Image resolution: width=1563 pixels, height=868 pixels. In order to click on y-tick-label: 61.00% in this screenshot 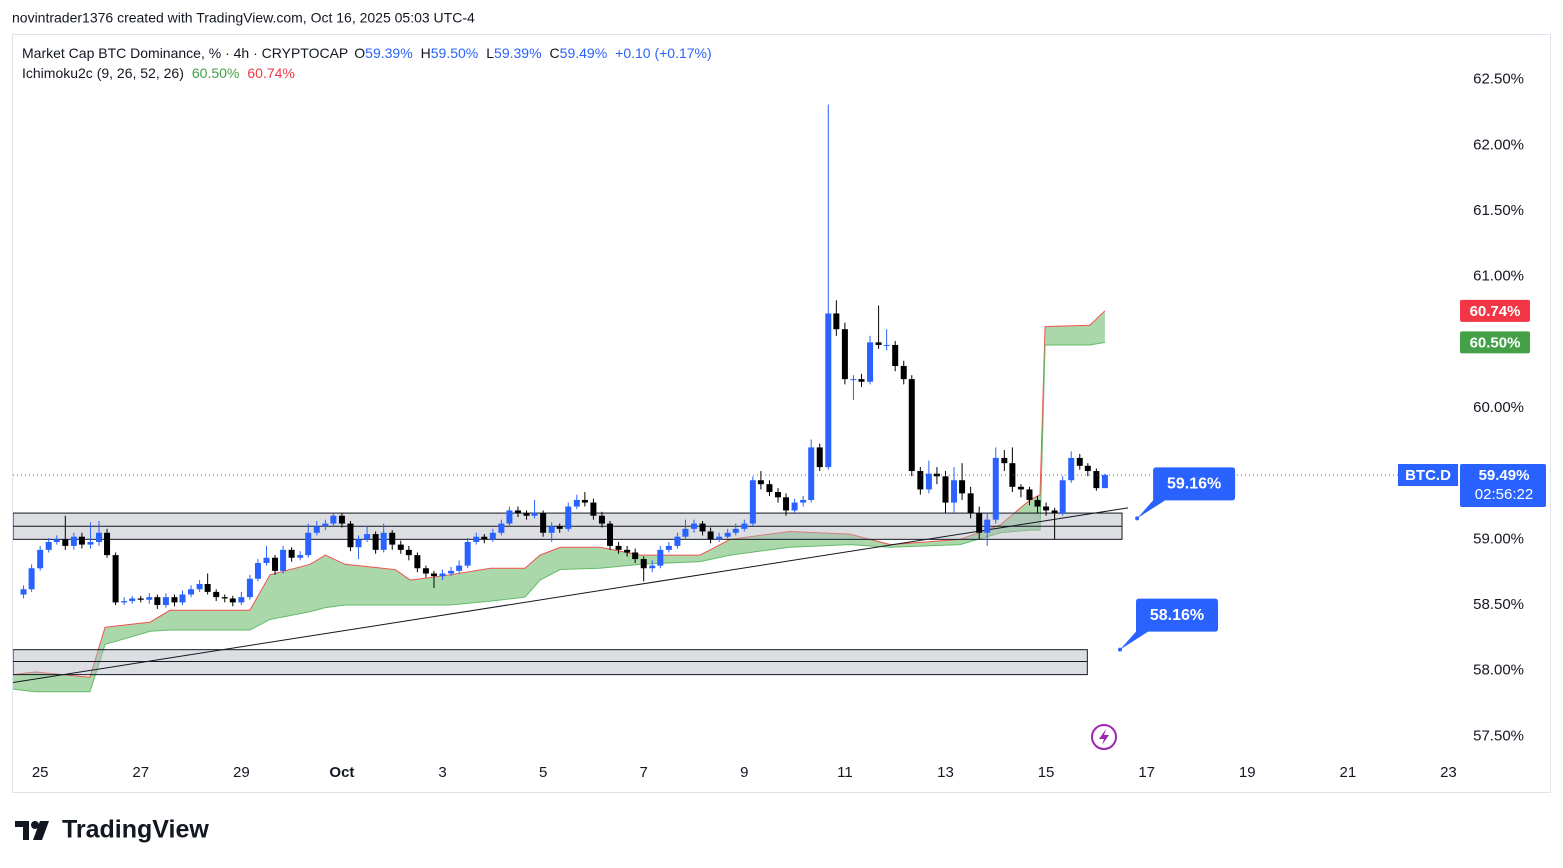, I will do `click(1498, 276)`.